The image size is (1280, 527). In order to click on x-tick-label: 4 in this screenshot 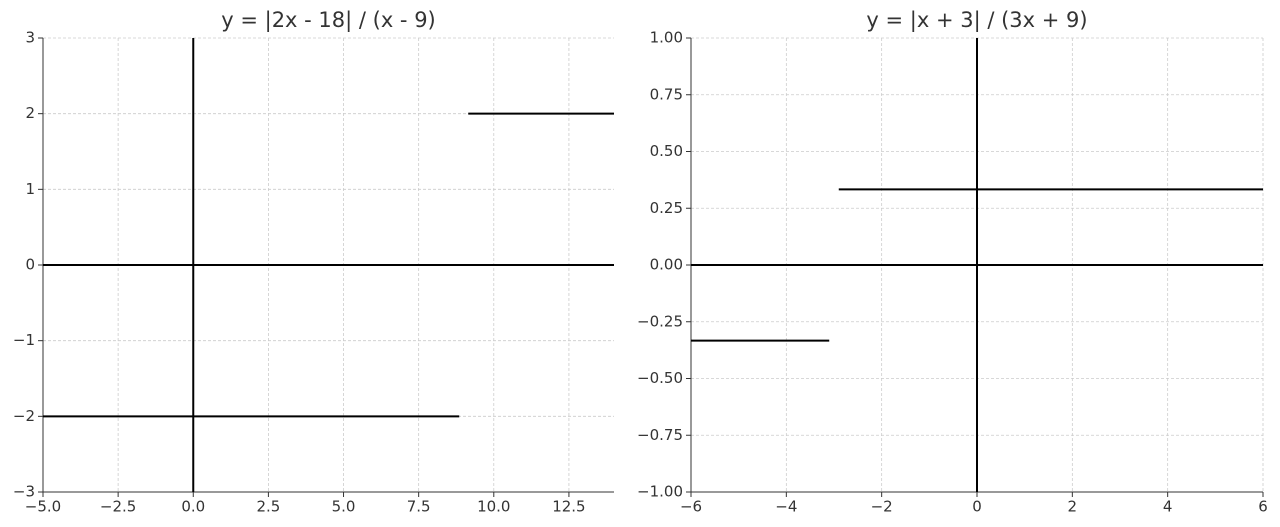, I will do `click(1168, 507)`.